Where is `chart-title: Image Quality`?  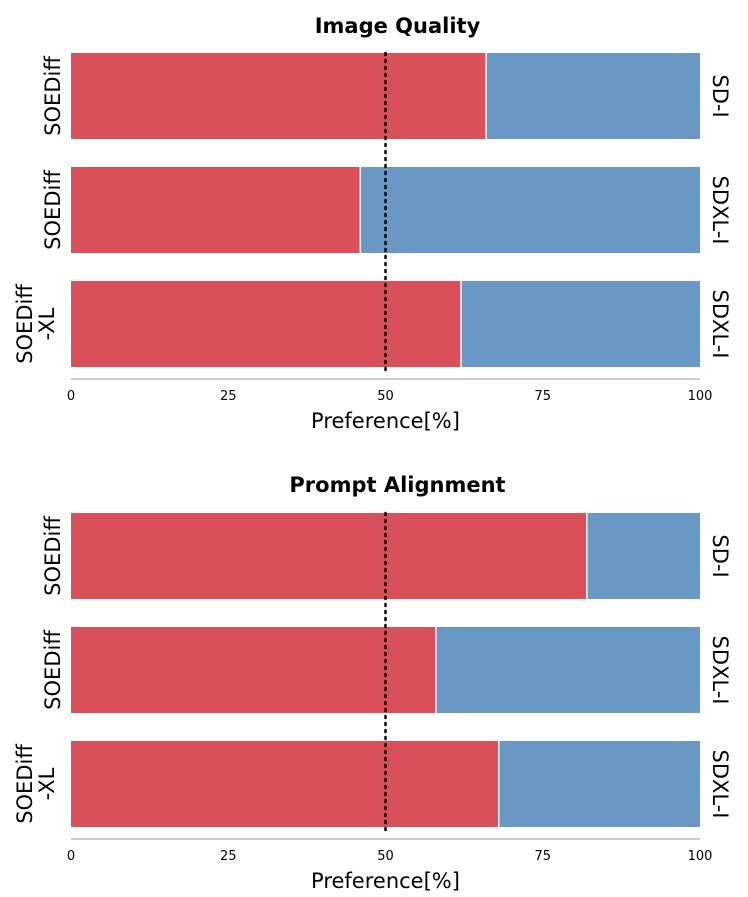 chart-title: Image Quality is located at coordinates (398, 26).